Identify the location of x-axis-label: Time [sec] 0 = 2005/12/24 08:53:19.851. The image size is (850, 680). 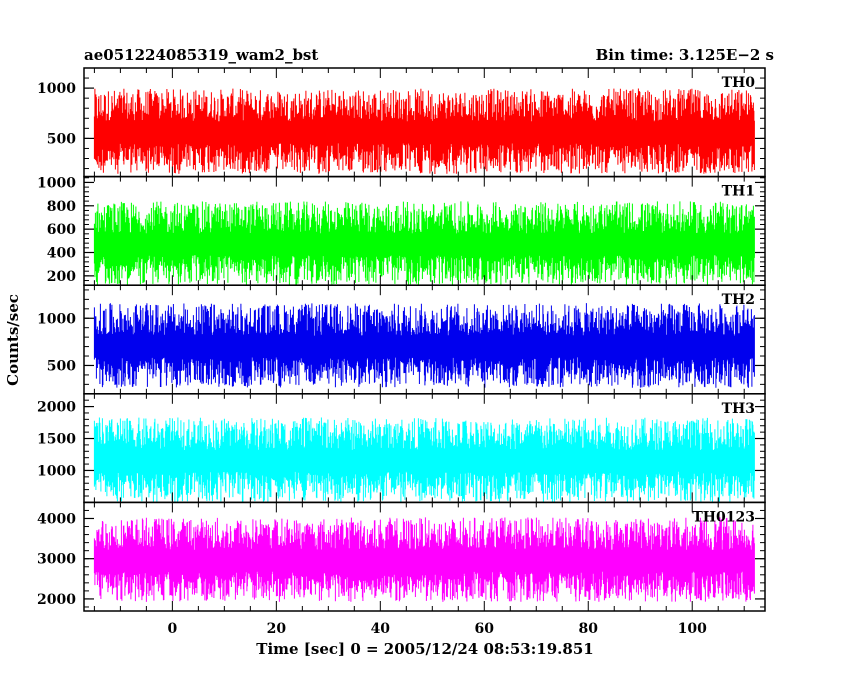
(424, 649).